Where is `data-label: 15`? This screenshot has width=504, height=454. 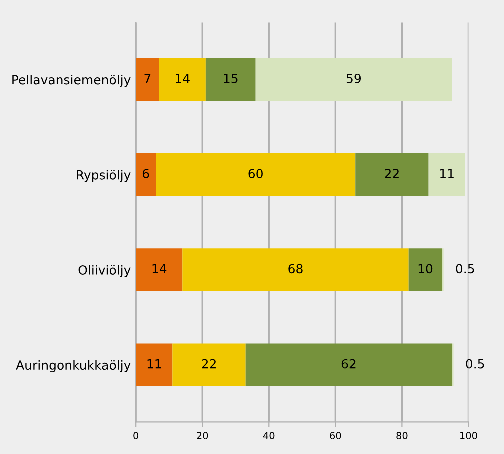 data-label: 15 is located at coordinates (231, 79).